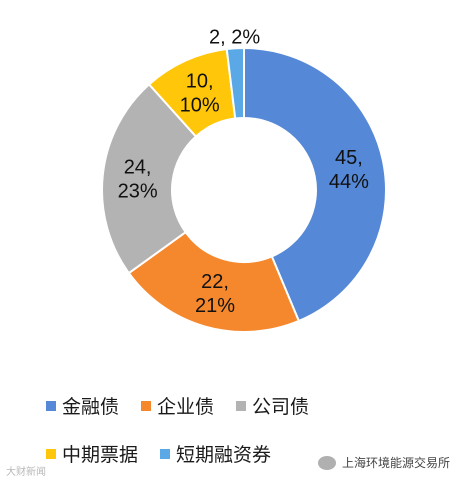 The height and width of the screenshot is (483, 464). What do you see at coordinates (215, 294) in the screenshot?
I see `slice-label-qiyezhai: 22, 21%` at bounding box center [215, 294].